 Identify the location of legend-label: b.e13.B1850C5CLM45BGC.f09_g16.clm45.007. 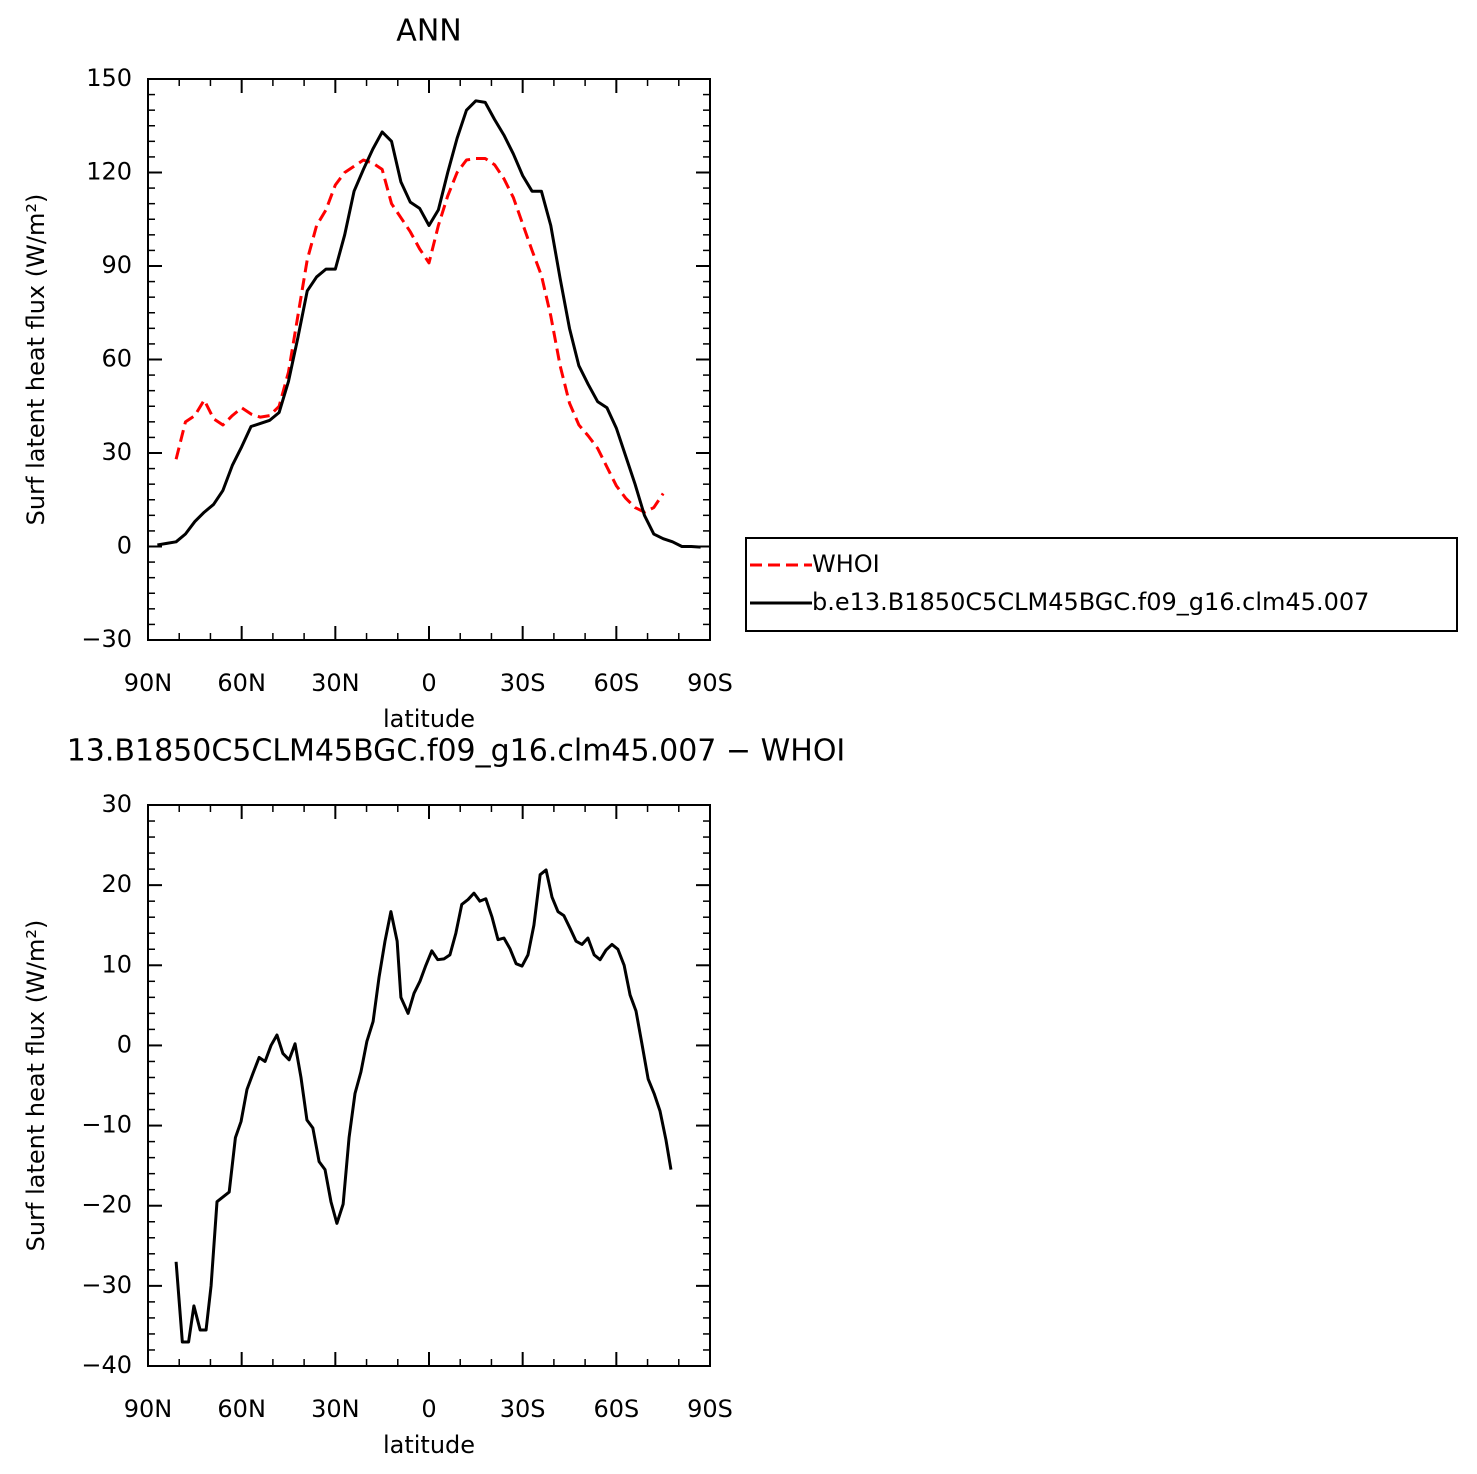
(1090, 602).